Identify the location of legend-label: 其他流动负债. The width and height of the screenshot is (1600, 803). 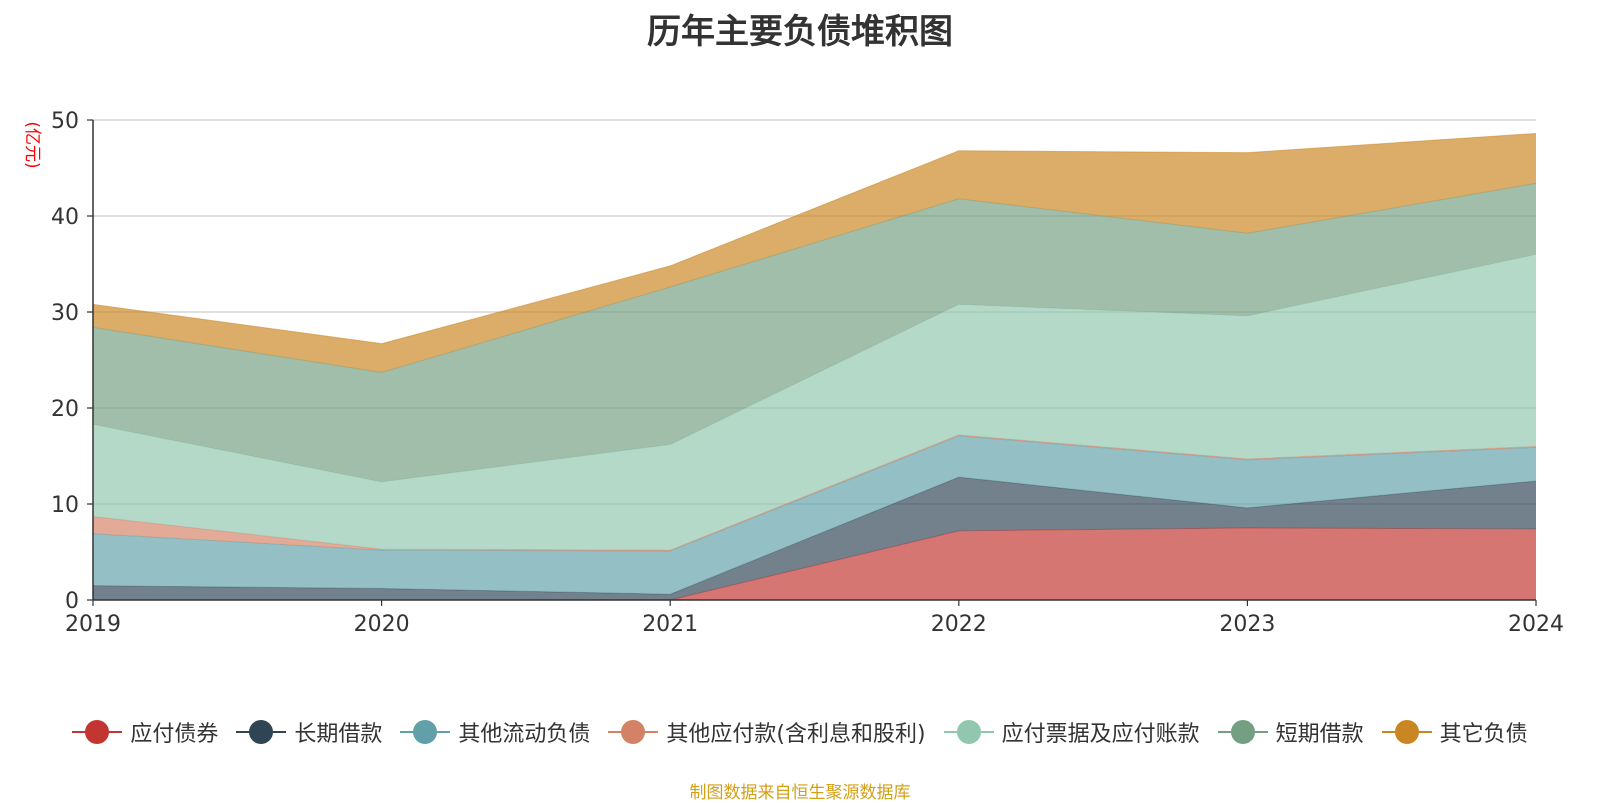
(524, 734).